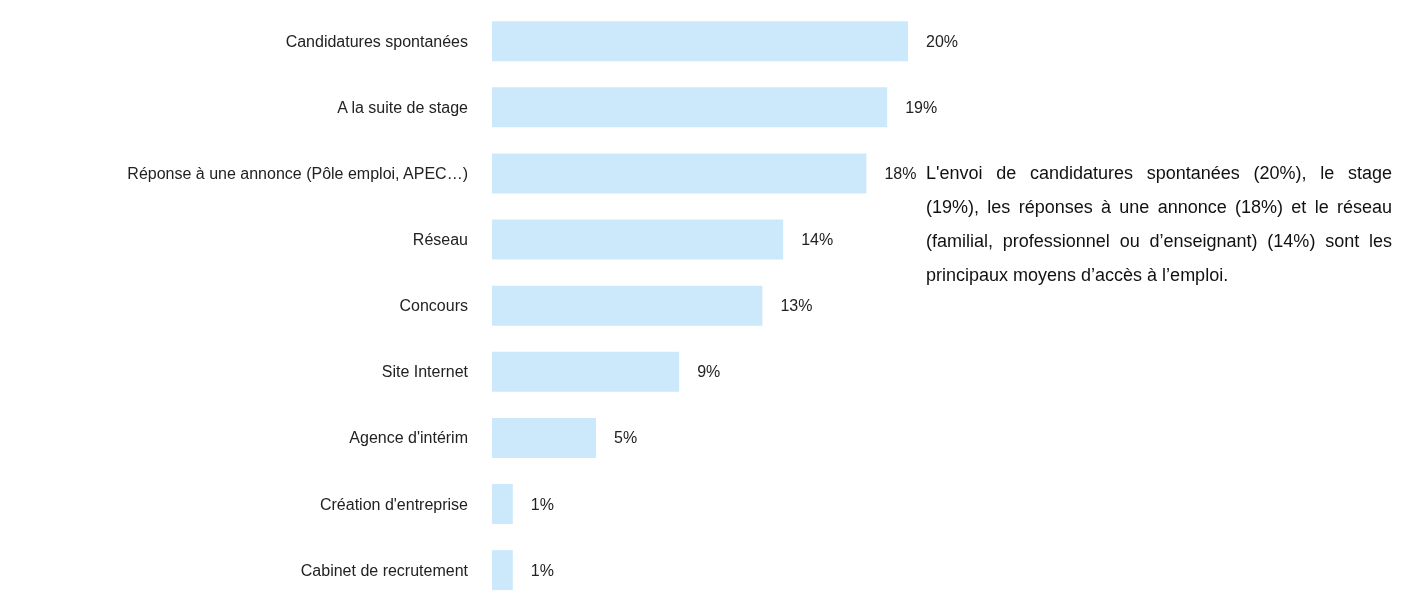 Image resolution: width=1403 pixels, height=601 pixels. What do you see at coordinates (709, 372) in the screenshot?
I see `data-label: 9%` at bounding box center [709, 372].